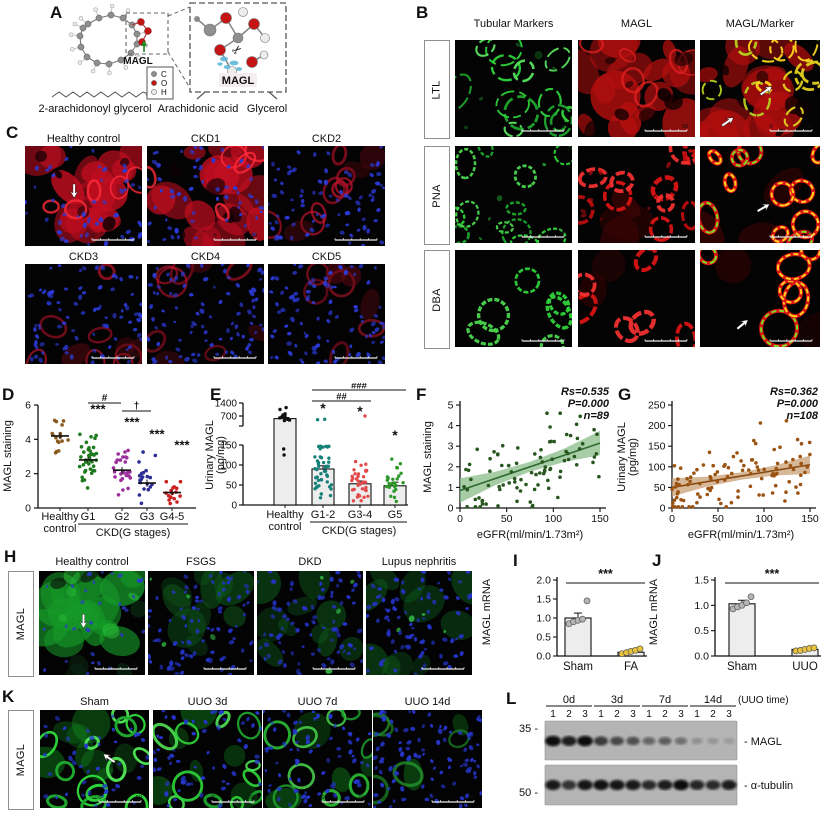 This screenshot has height=817, width=824. What do you see at coordinates (810, 519) in the screenshot?
I see `svg-text: 150` at bounding box center [810, 519].